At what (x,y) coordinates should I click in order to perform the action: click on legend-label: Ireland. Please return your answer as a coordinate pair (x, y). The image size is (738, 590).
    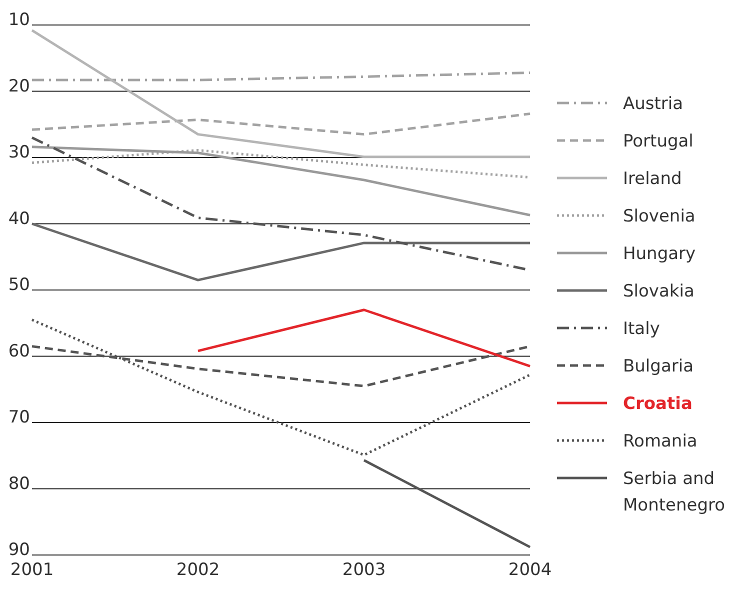
    Looking at the image, I should click on (652, 178).